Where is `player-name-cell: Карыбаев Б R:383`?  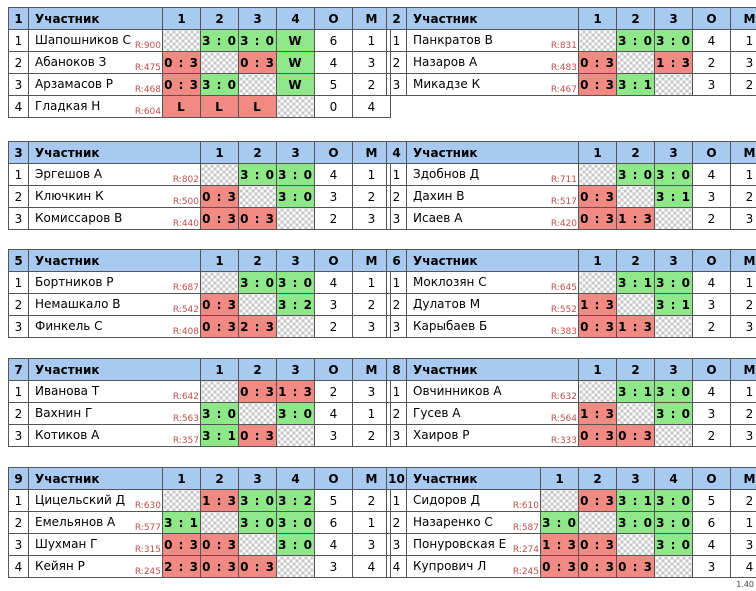 player-name-cell: Карыбаев Б R:383 is located at coordinates (492, 326).